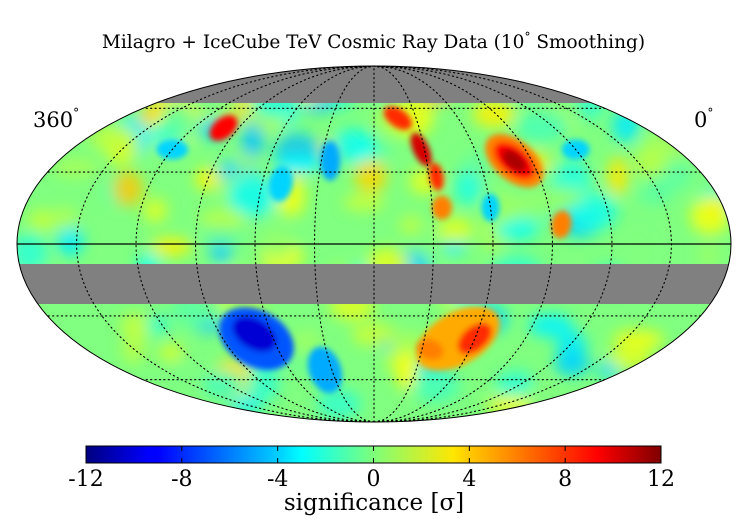 The height and width of the screenshot is (520, 747). Describe the element at coordinates (85, 479) in the screenshot. I see `colorbar-tick-label: -12` at that location.